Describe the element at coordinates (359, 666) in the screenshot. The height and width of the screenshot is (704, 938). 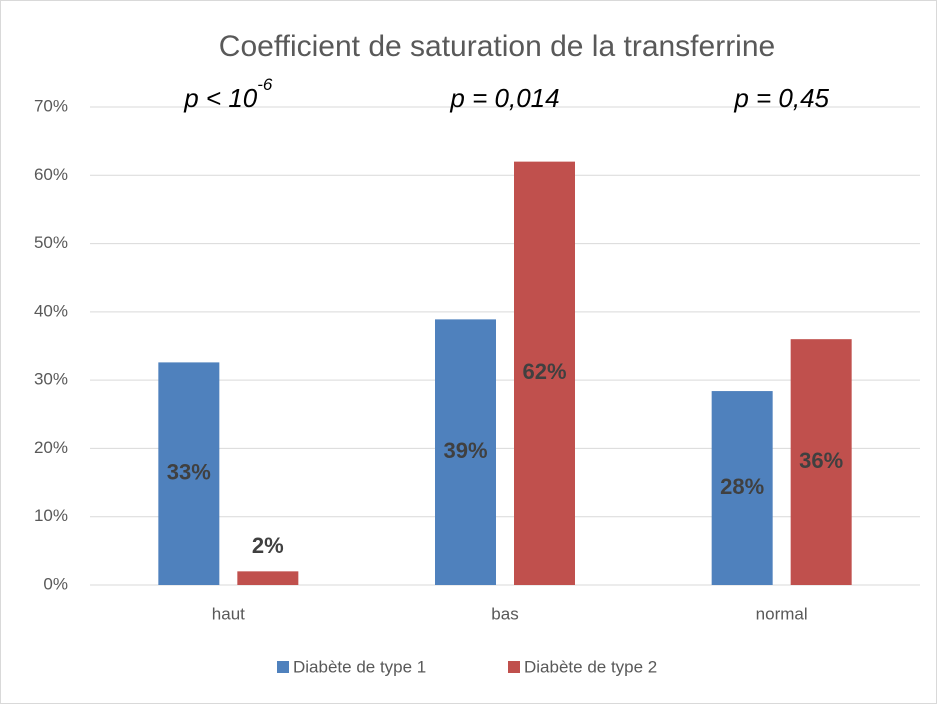
I see `legend-label: Diabète de type 1` at that location.